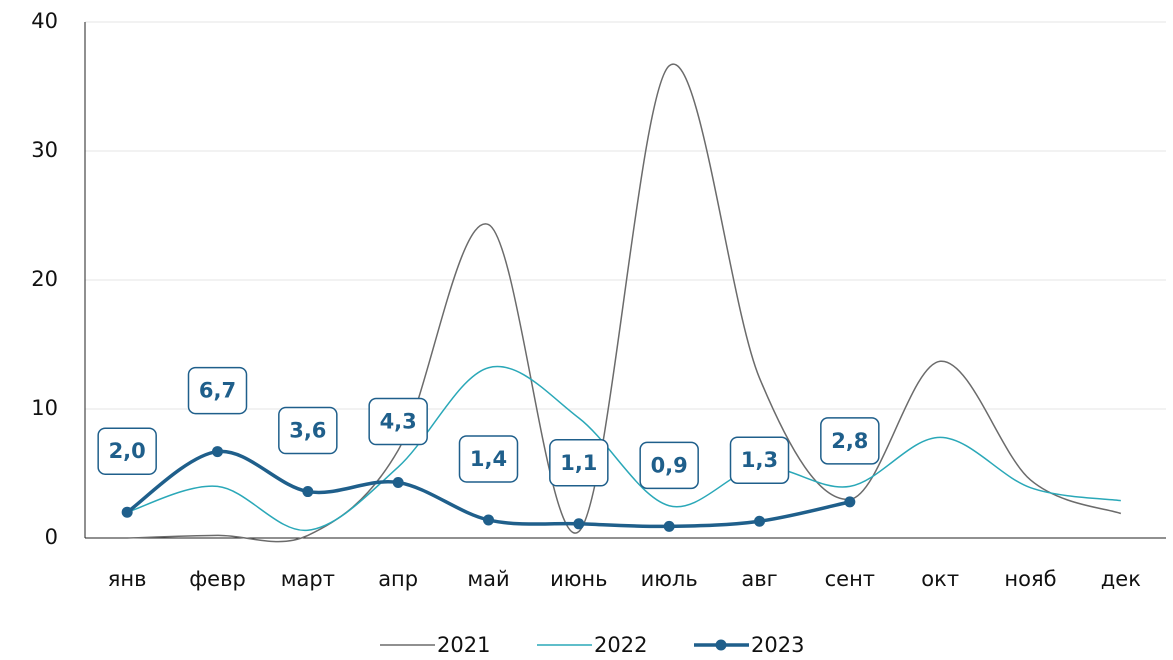  Describe the element at coordinates (850, 579) in the screenshot. I see `x-tick-label: сент` at that location.